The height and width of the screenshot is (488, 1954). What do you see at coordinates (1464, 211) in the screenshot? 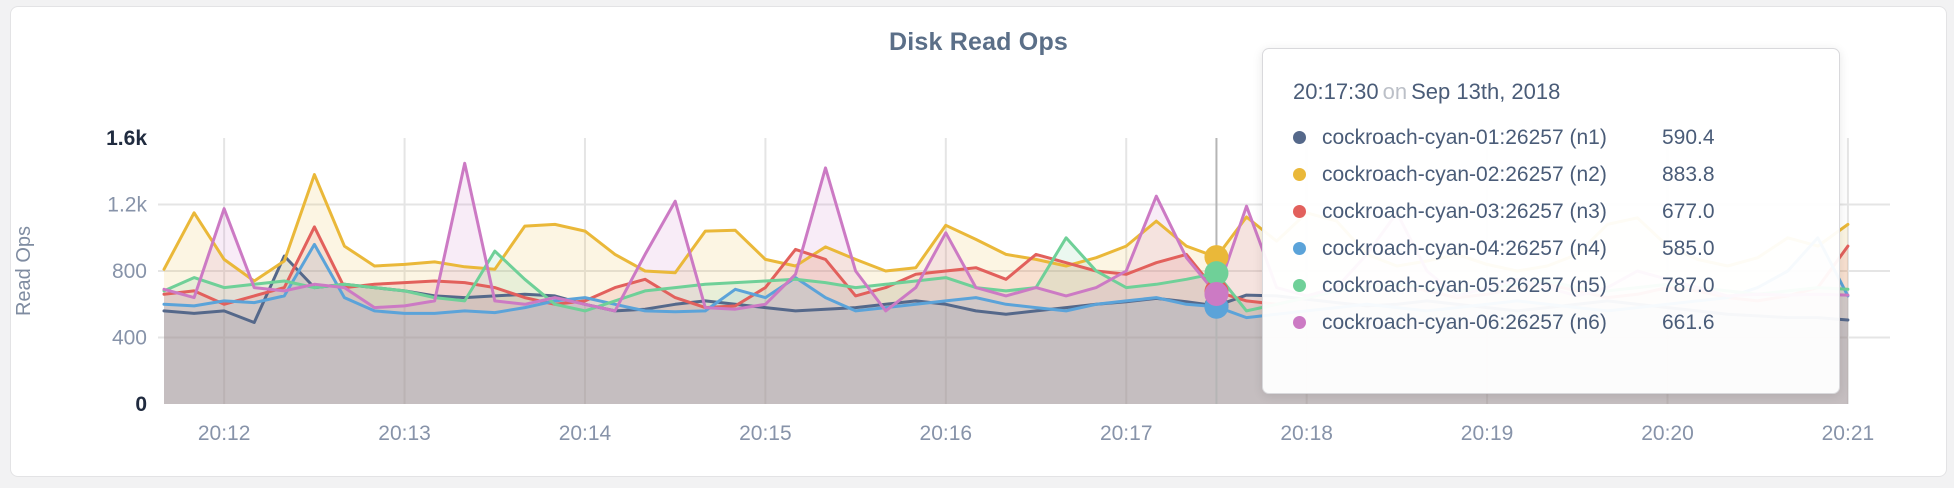
I see `series-name: cockroach-cyan-03:26257 (n3)` at bounding box center [1464, 211].